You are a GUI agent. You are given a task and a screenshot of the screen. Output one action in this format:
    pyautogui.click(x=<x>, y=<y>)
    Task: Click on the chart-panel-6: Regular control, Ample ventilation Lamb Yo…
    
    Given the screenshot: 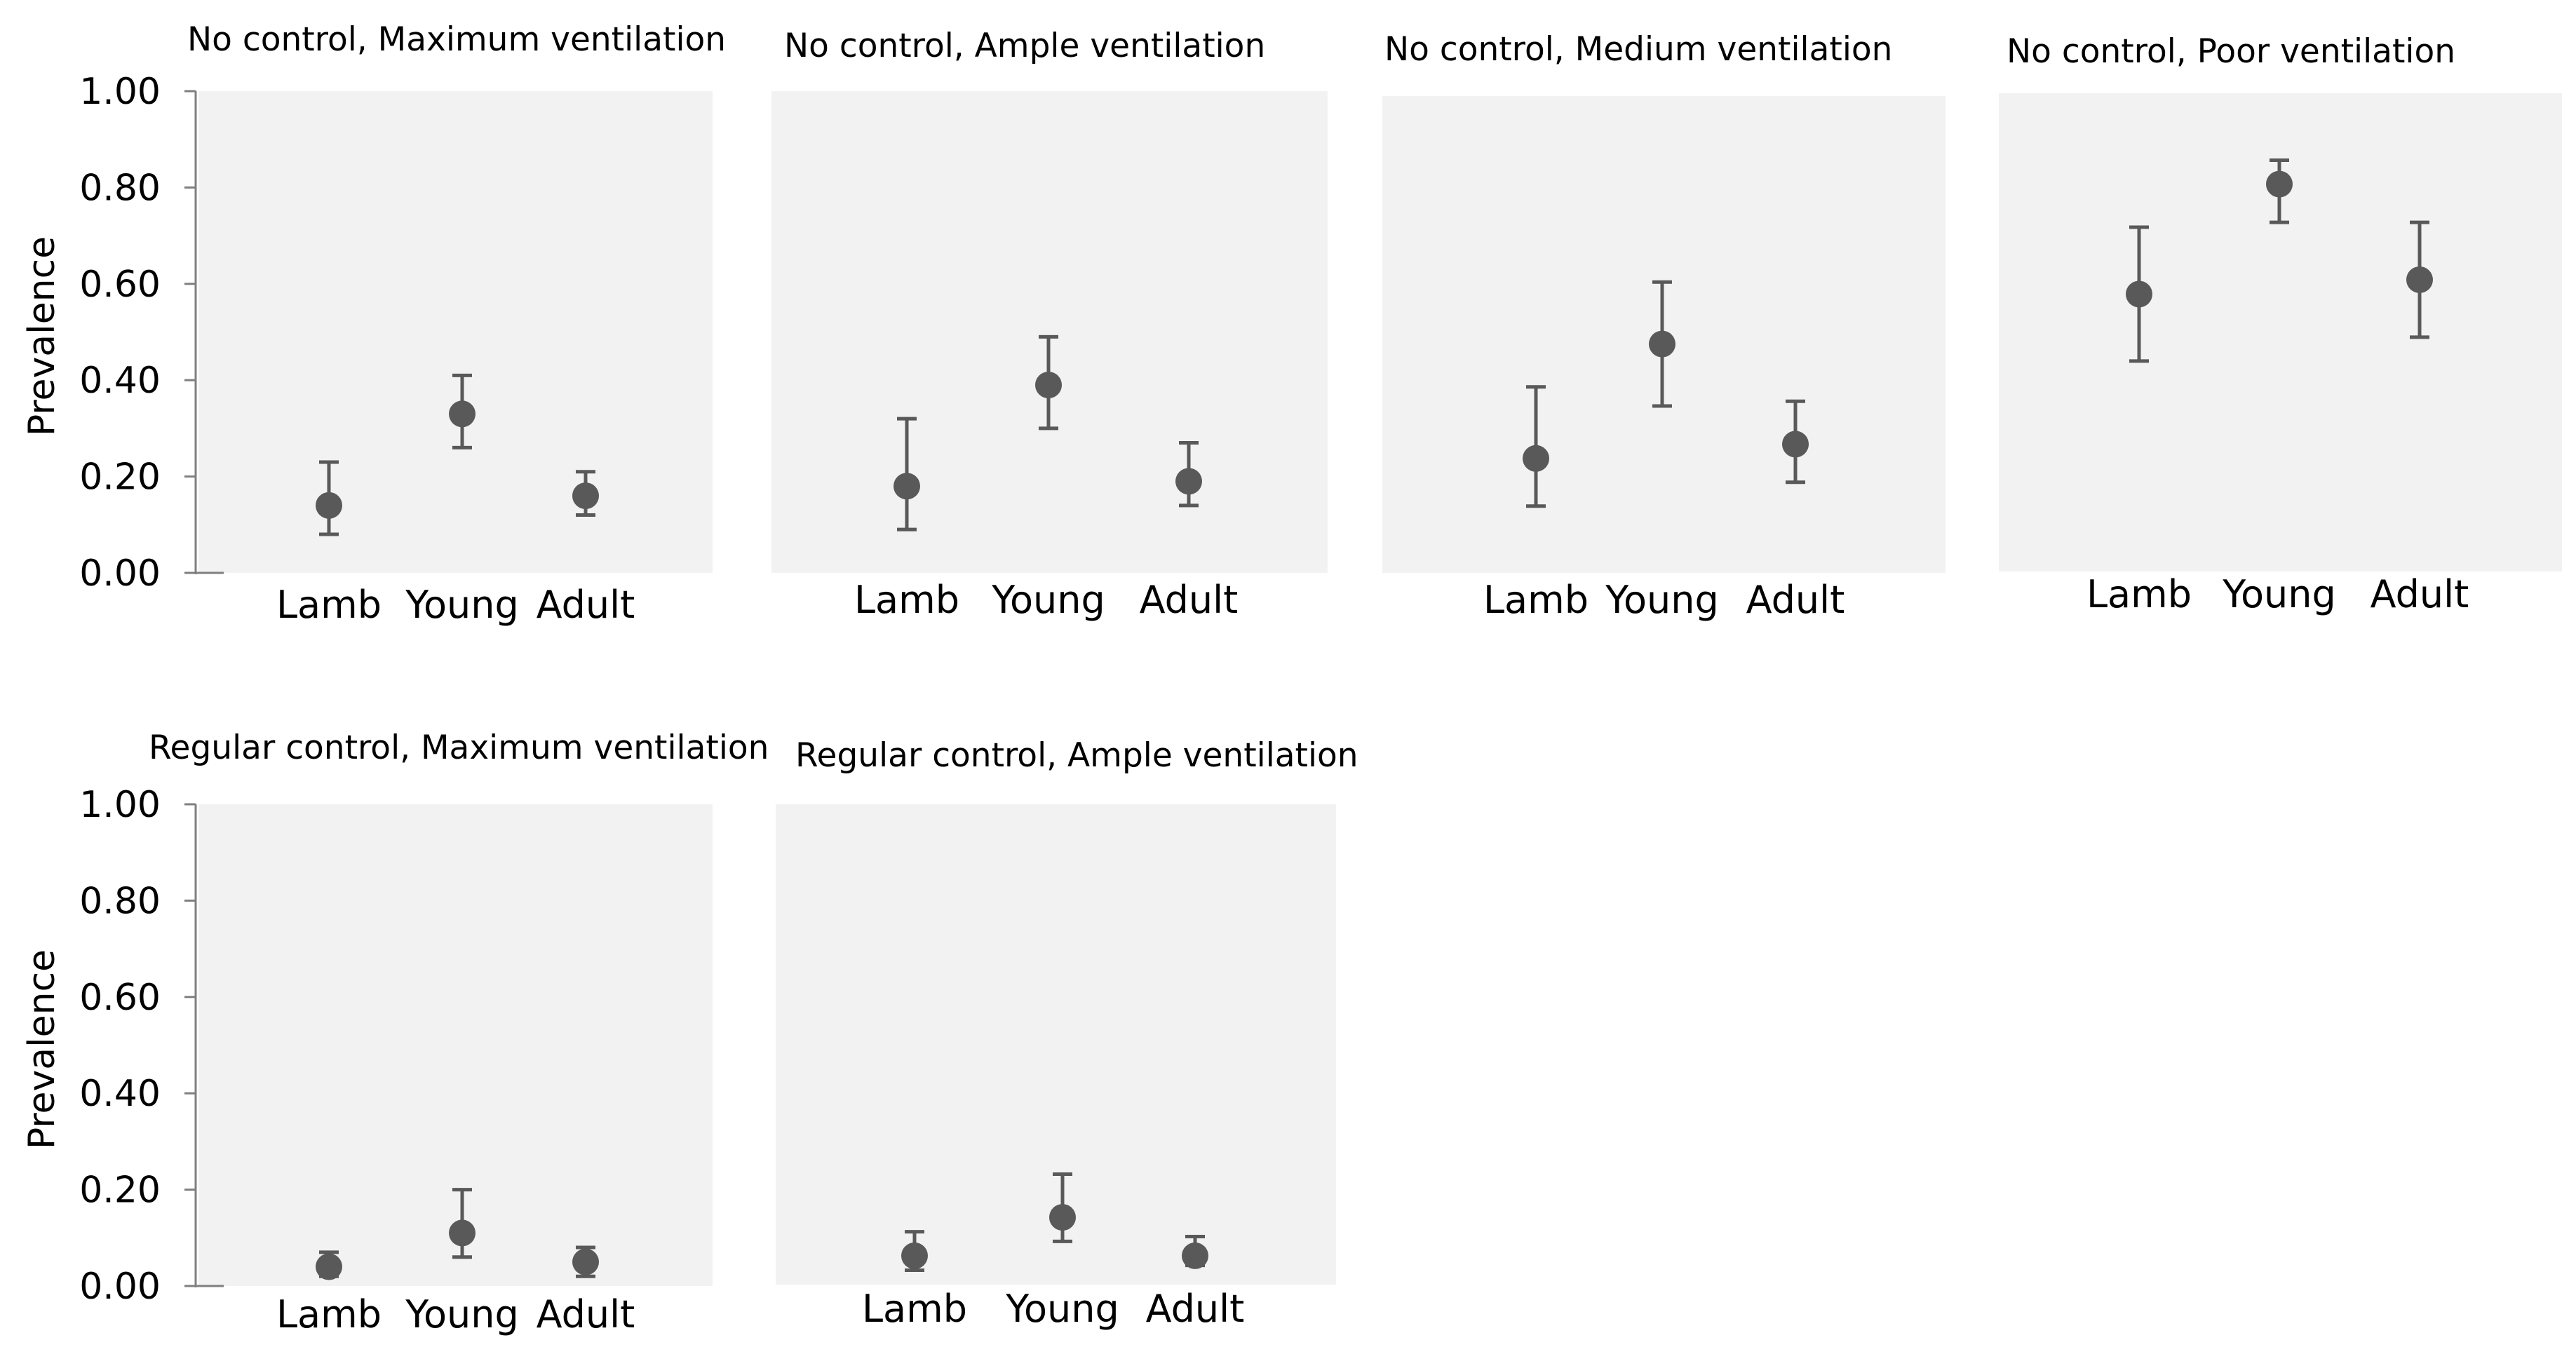 What is the action you would take?
    pyautogui.click(x=1067, y=1033)
    